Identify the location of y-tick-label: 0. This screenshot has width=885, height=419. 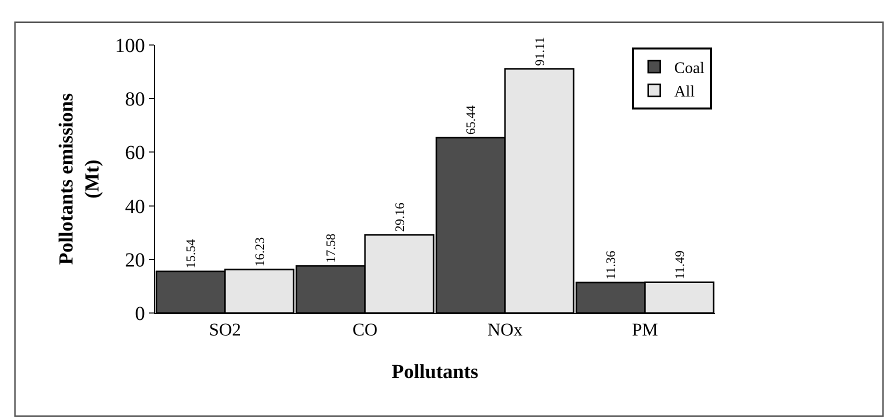
(140, 314).